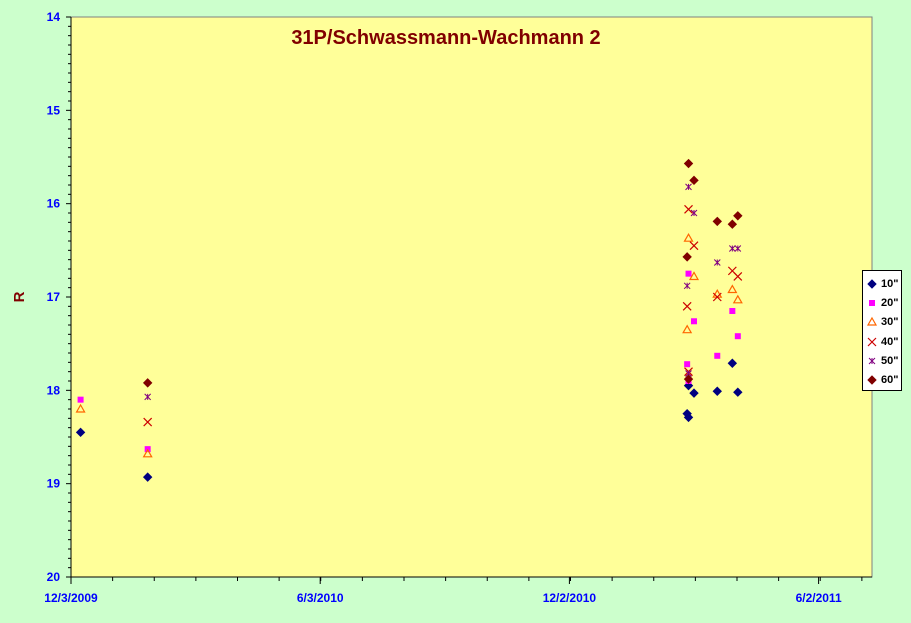  What do you see at coordinates (54, 297) in the screenshot?
I see `y-tick-label: 17` at bounding box center [54, 297].